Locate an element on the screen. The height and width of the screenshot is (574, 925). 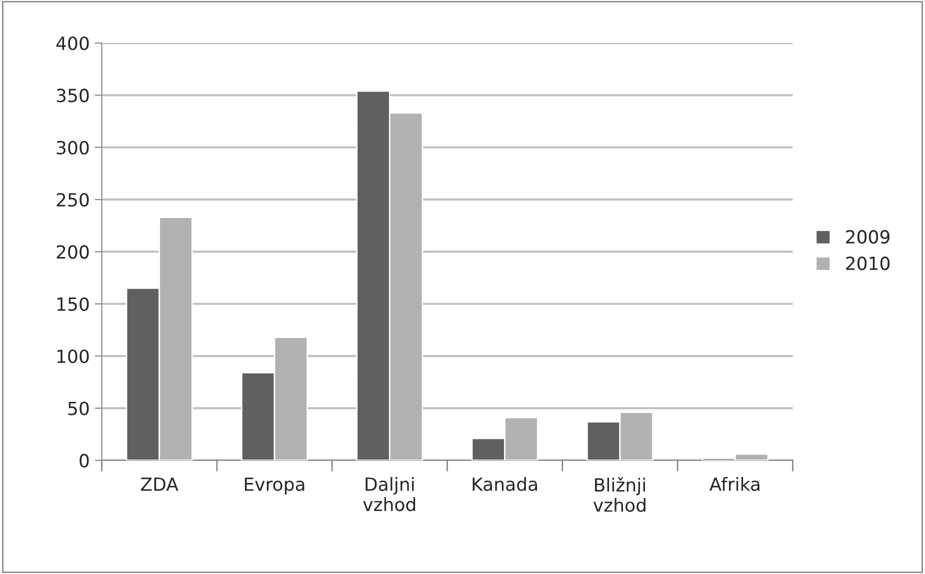
x-tick-label: ZDA is located at coordinates (159, 484).